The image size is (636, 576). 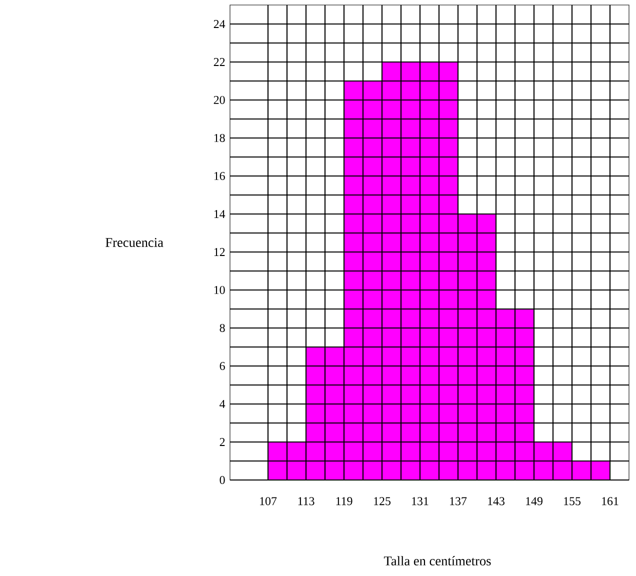 I want to click on x-tick-label: 155, so click(x=572, y=501).